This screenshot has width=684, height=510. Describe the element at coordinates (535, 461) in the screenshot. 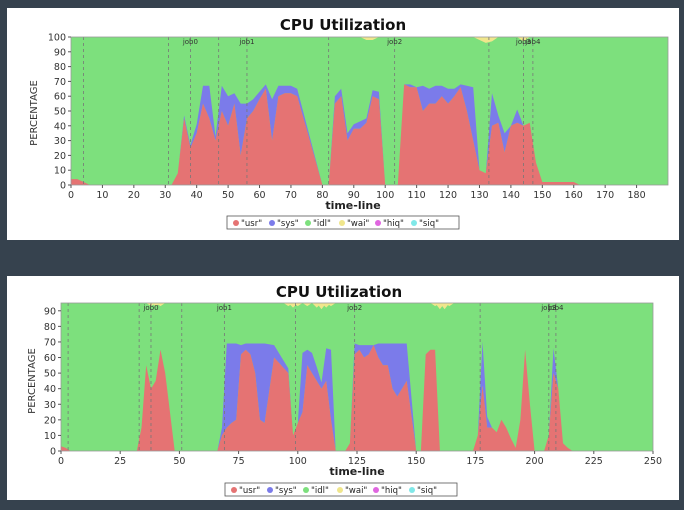

I see `x-tick-label: 200` at that location.